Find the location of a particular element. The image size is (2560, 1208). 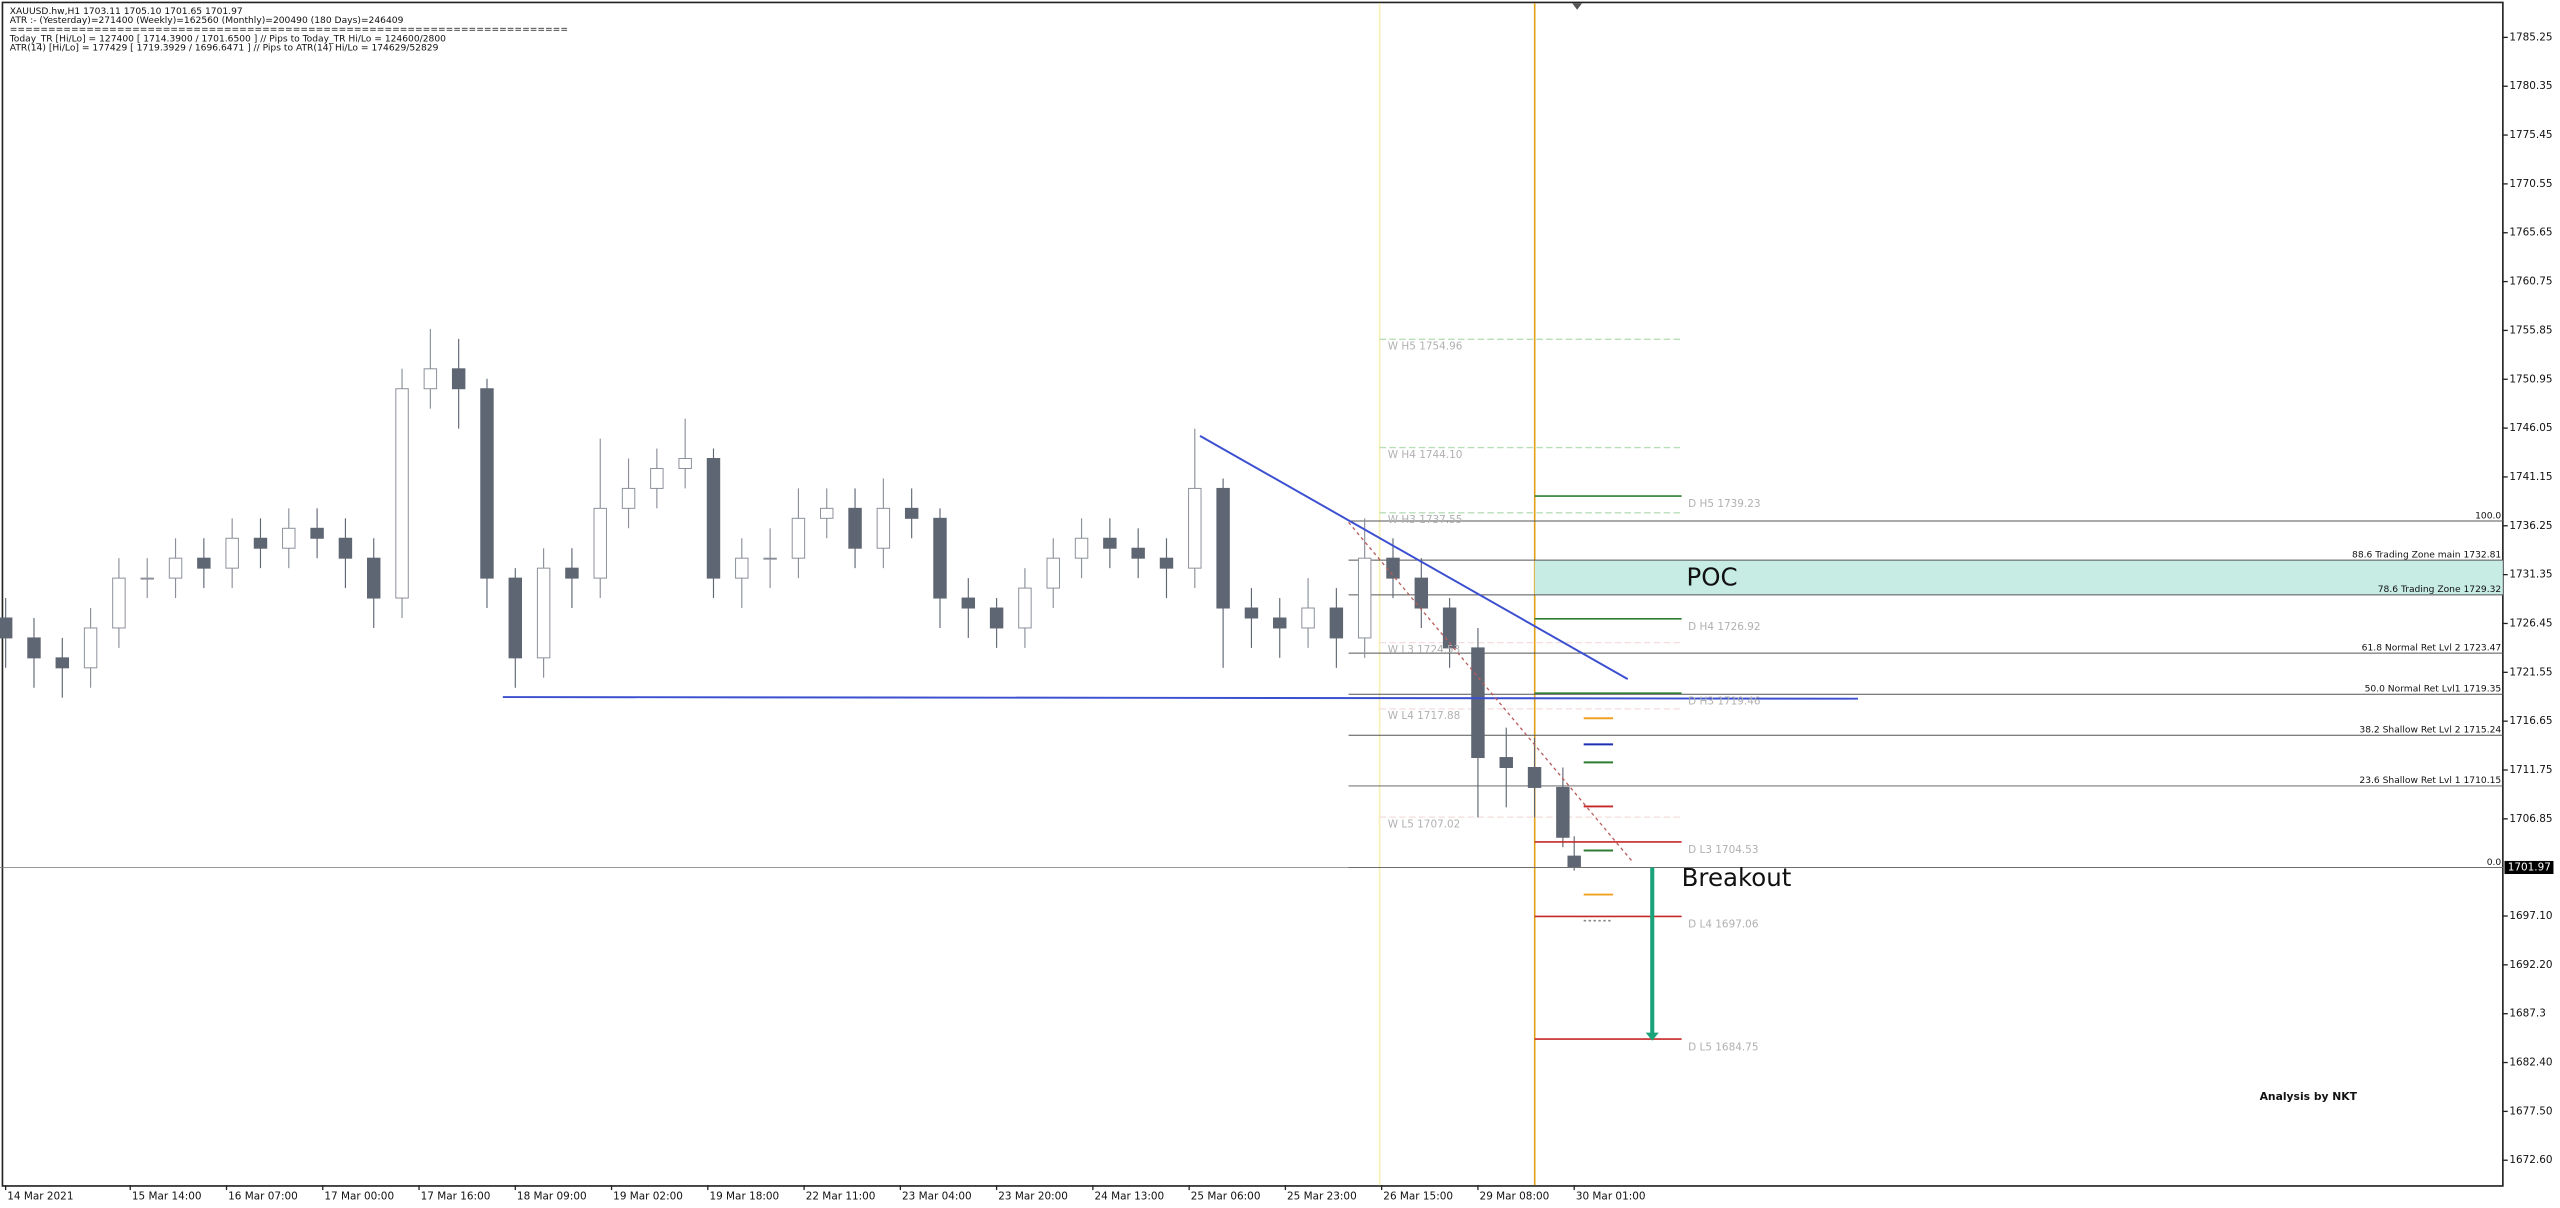

credit: Analysis by NKT is located at coordinates (2309, 1096).